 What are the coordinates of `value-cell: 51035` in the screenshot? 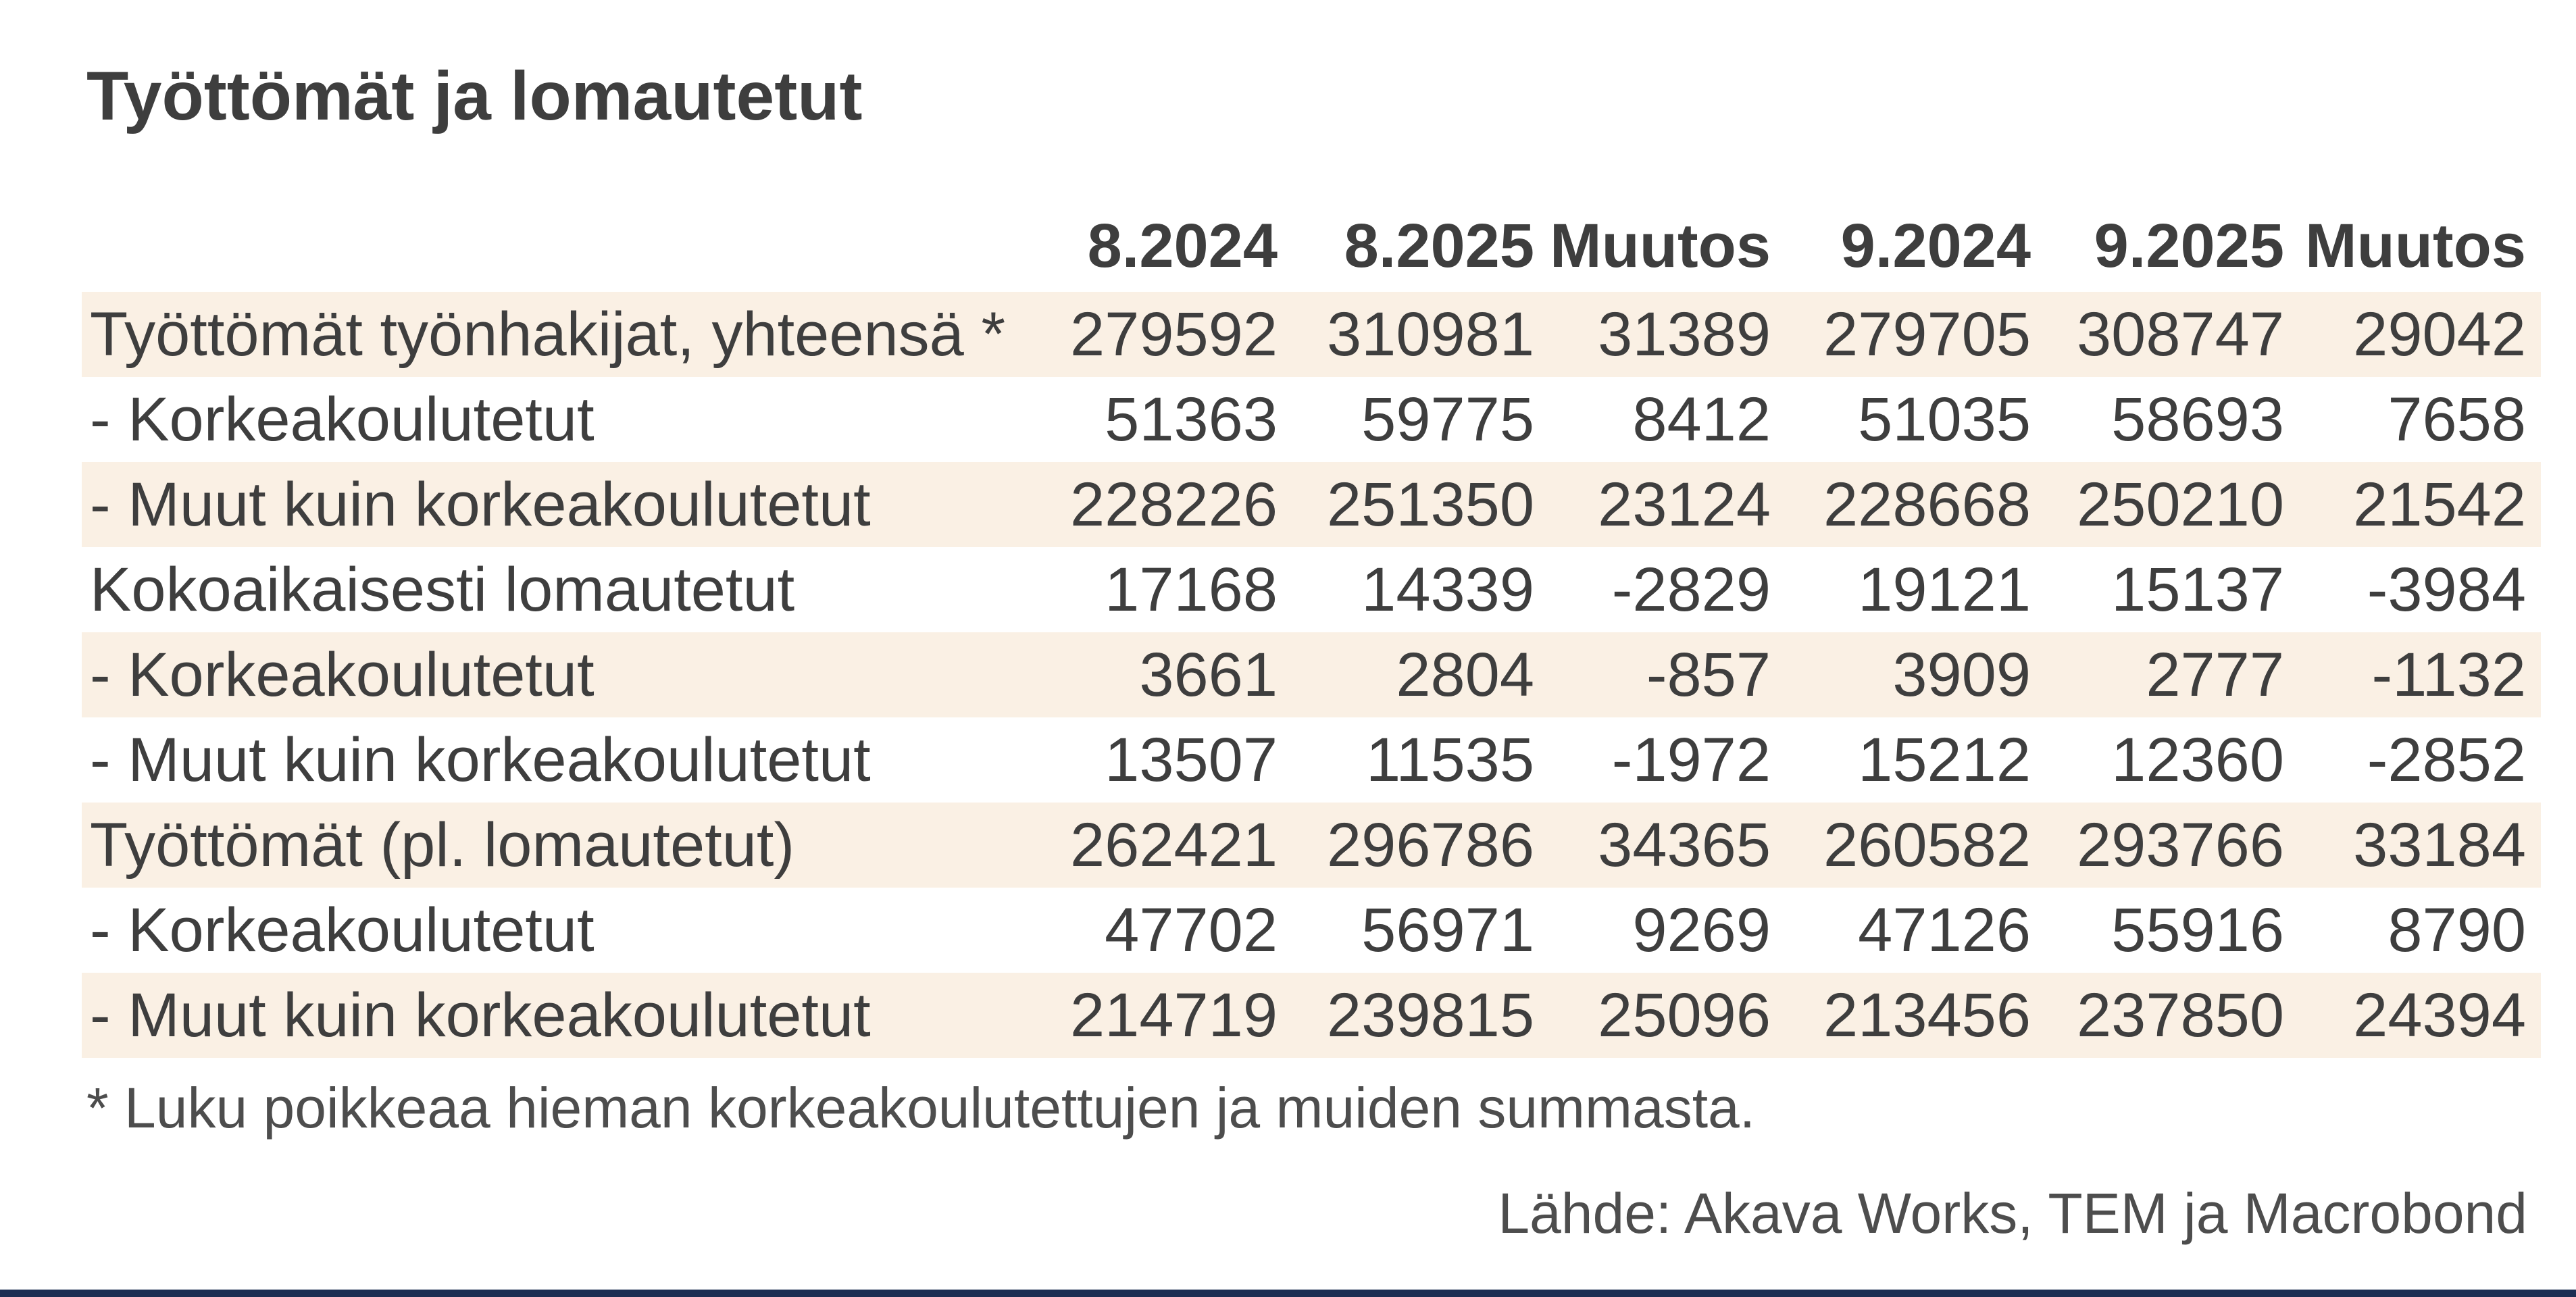 It's located at (1944, 419).